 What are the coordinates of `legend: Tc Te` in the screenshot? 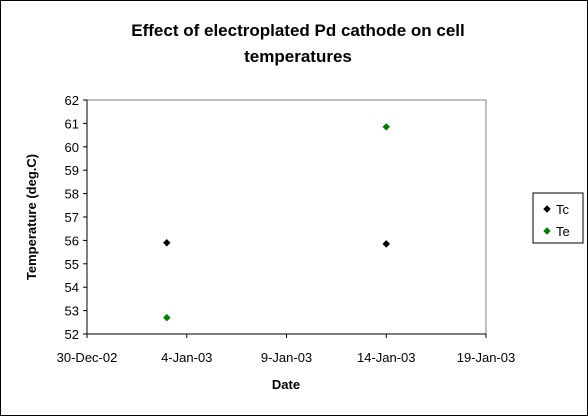 It's located at (558, 218).